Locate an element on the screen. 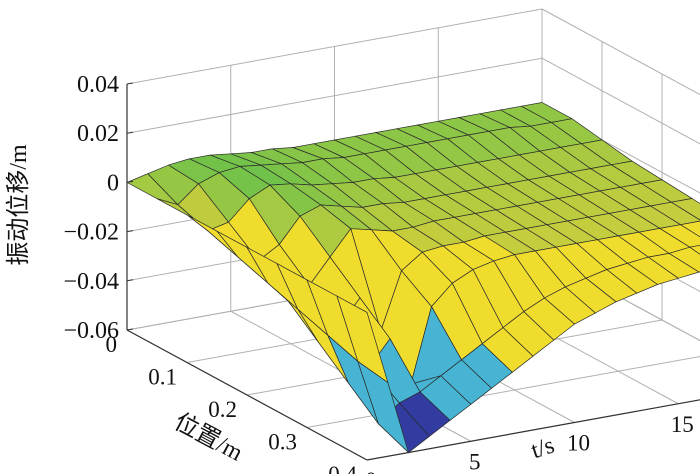  z-tick-label: 0 is located at coordinates (113, 183).